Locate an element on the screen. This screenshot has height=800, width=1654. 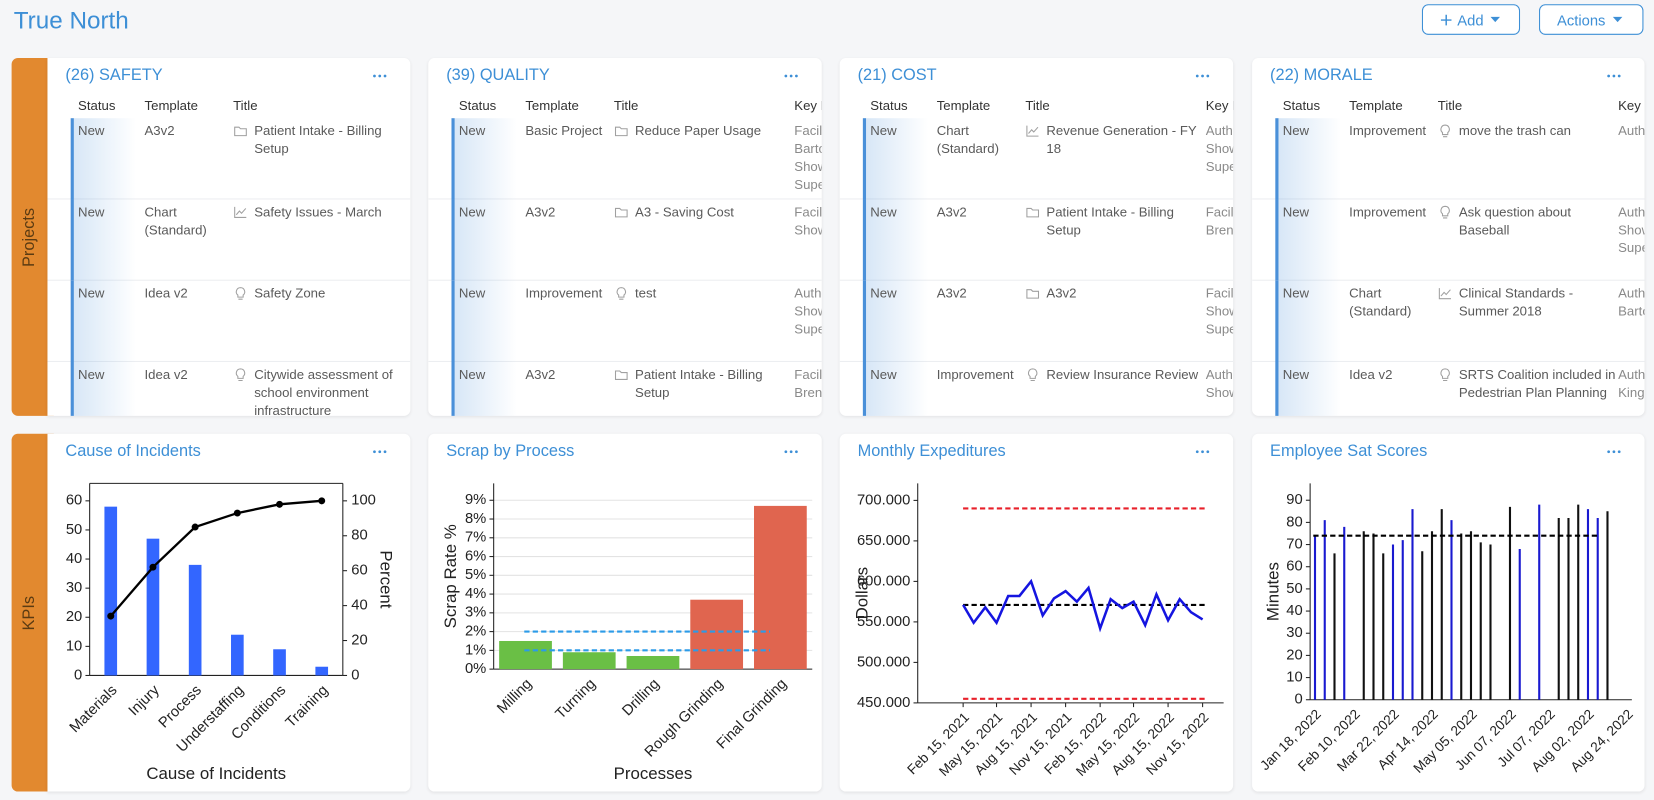
title-cell: Safety Issues - March is located at coordinates (318, 212).